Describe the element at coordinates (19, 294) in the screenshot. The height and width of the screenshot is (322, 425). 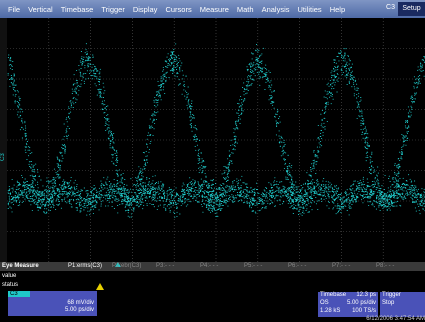
I see `channel-label: C3` at that location.